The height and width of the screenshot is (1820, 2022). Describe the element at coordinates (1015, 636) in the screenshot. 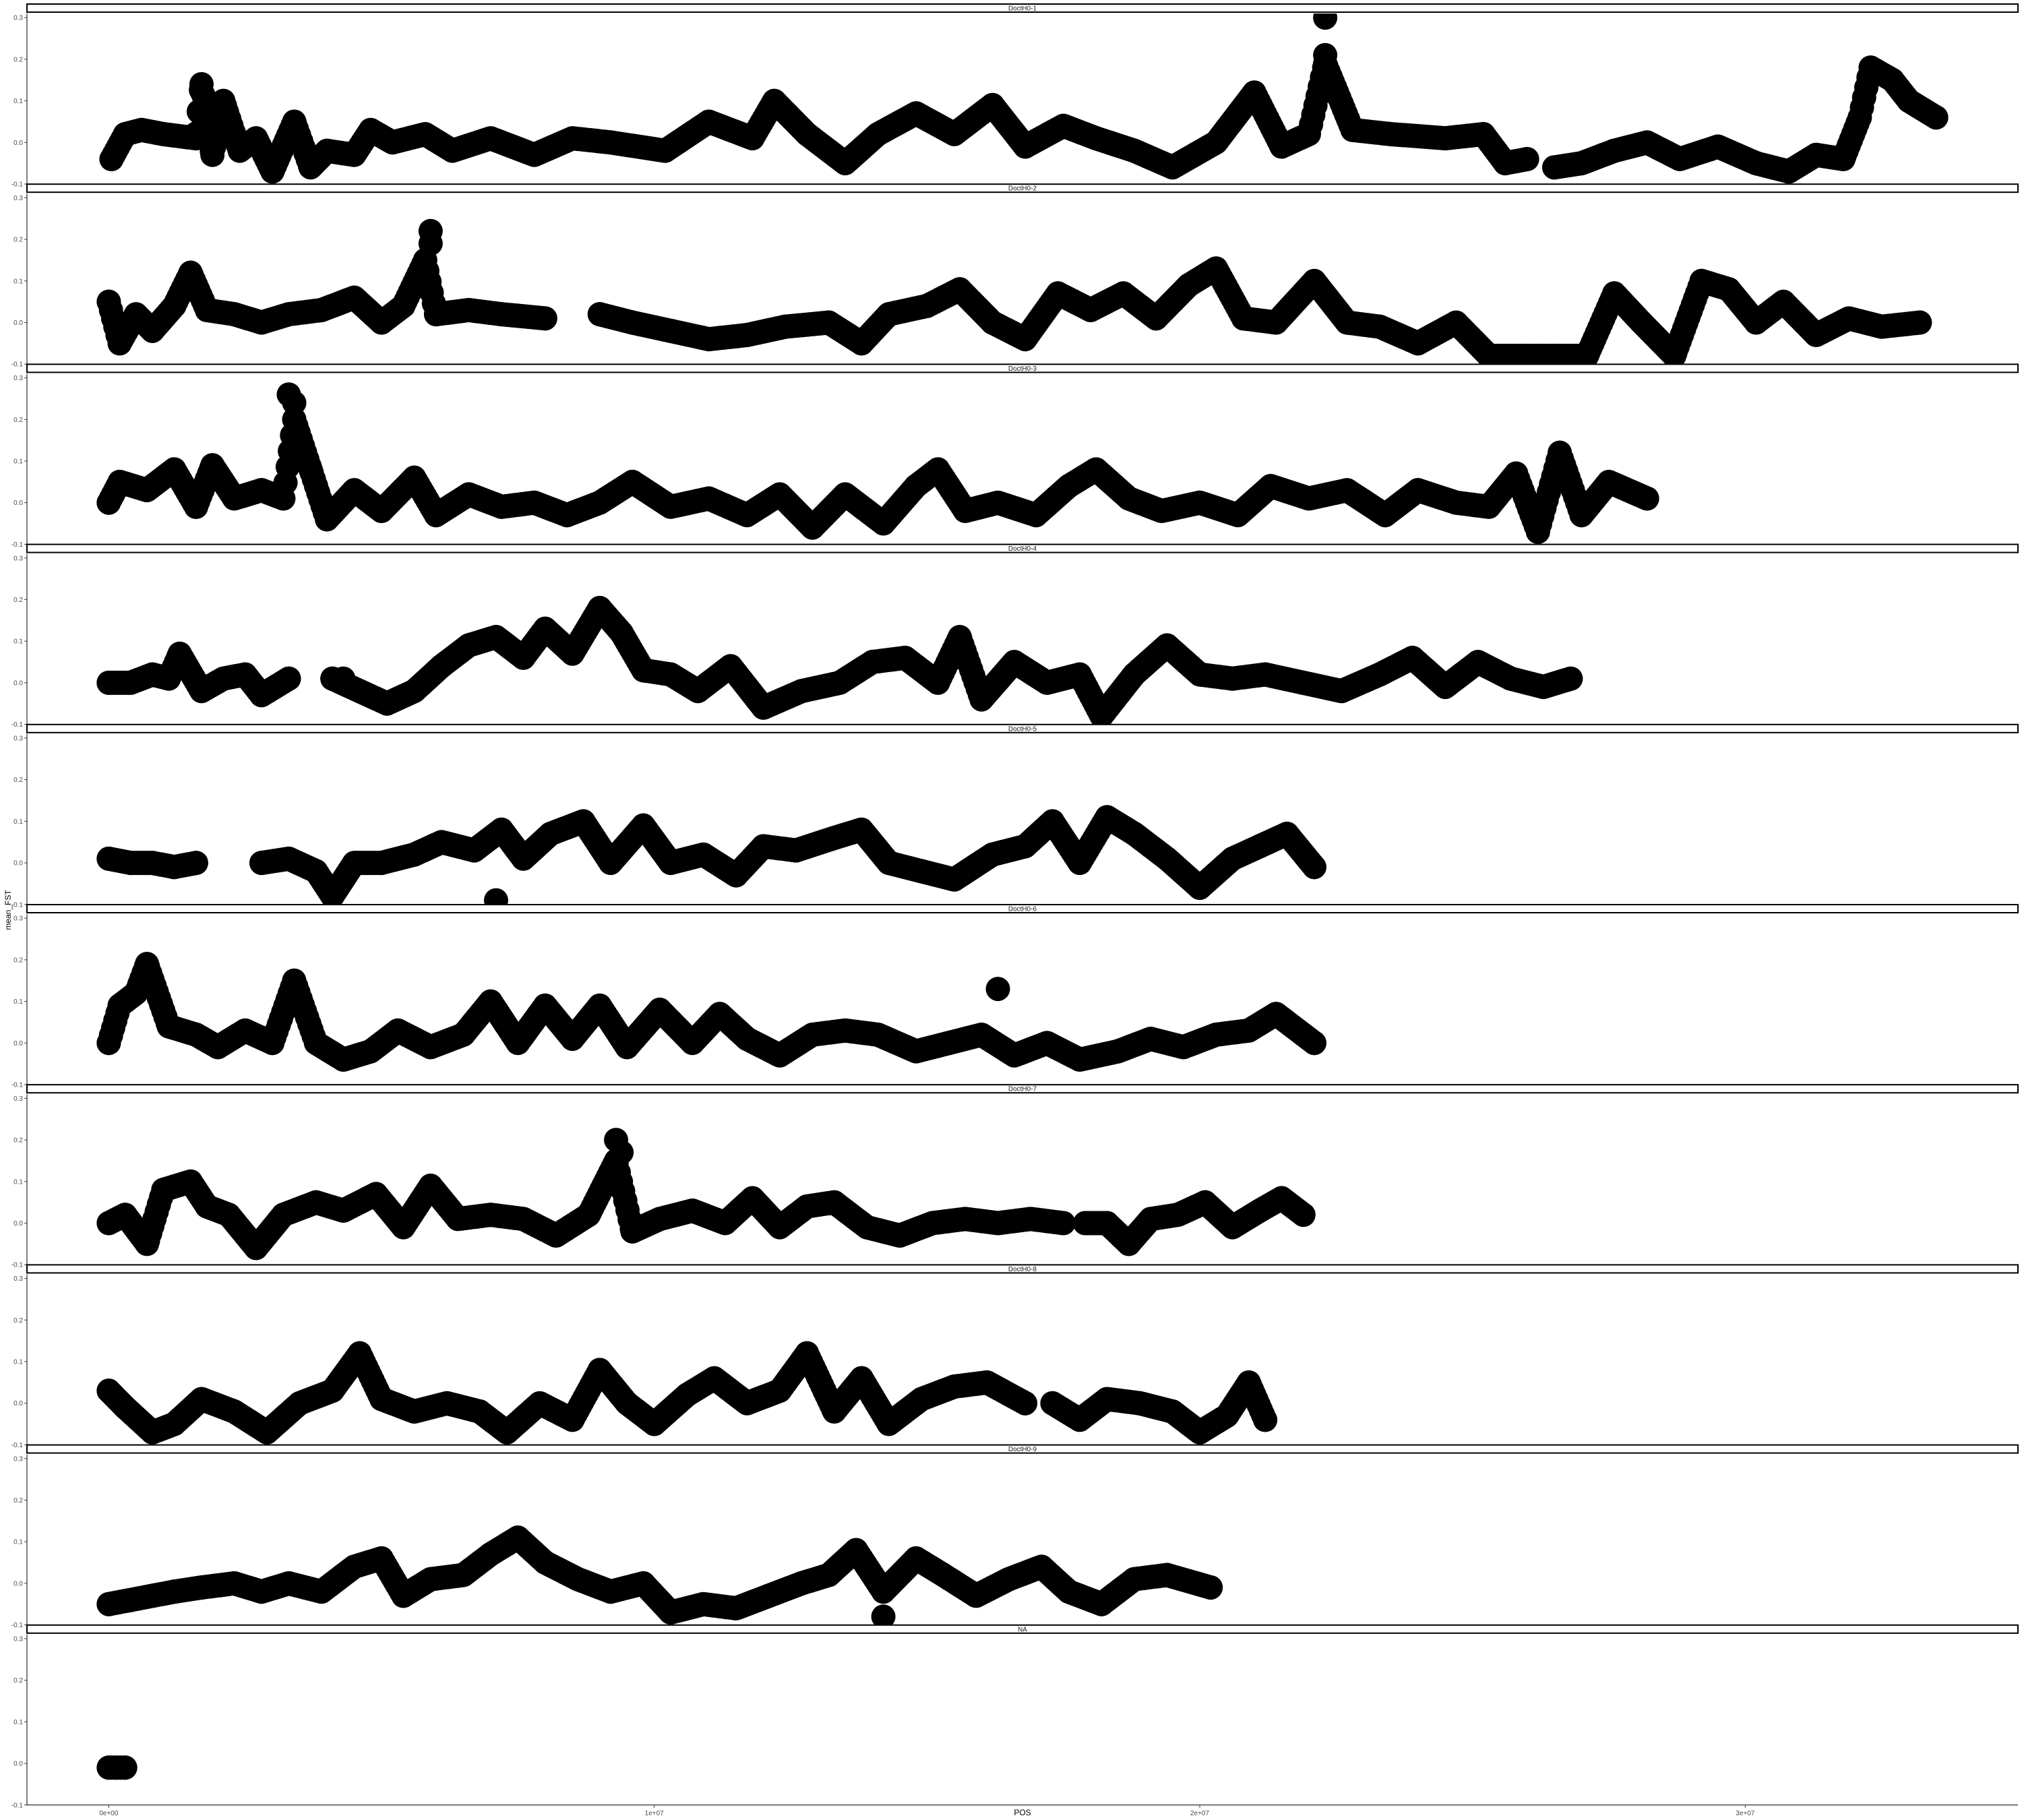

I see `facet-panel: DoctH0-4-0.10.00.10.20.3` at that location.